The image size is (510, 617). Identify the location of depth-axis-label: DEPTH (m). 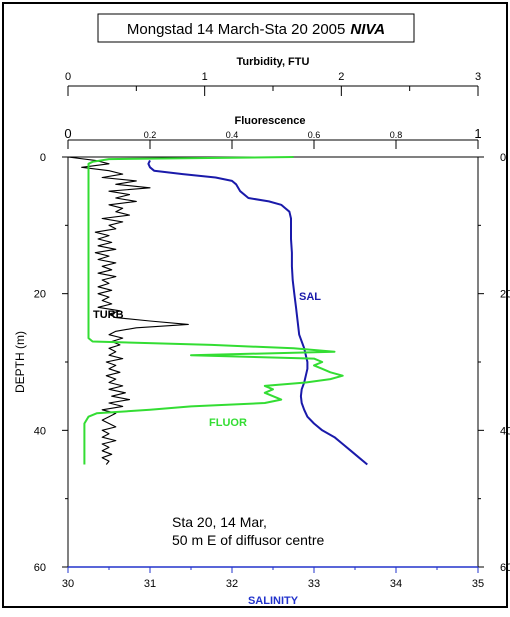
(20, 362).